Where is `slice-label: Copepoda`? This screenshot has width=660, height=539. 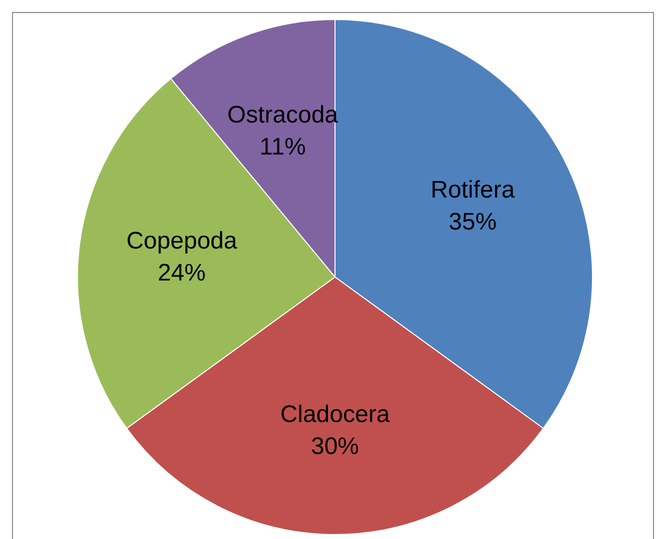 slice-label: Copepoda is located at coordinates (182, 240).